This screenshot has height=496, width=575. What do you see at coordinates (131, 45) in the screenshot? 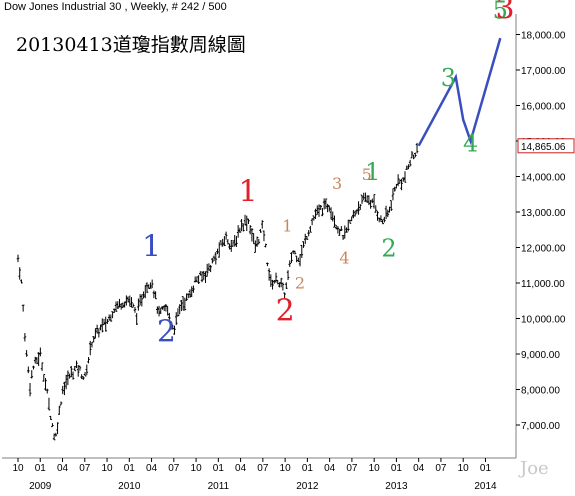
I see `chart-title: 20130413道瓊指數周線圖` at bounding box center [131, 45].